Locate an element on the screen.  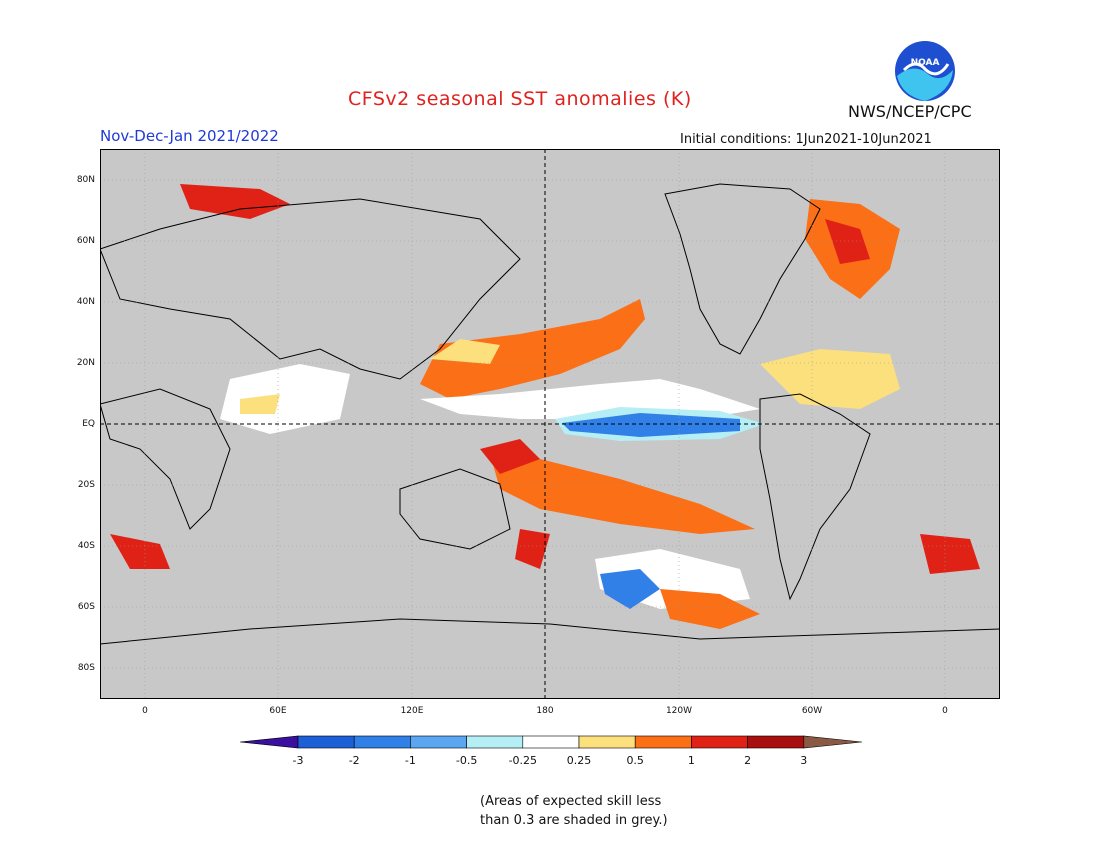
lon-label-120e: 120E is located at coordinates (412, 711).